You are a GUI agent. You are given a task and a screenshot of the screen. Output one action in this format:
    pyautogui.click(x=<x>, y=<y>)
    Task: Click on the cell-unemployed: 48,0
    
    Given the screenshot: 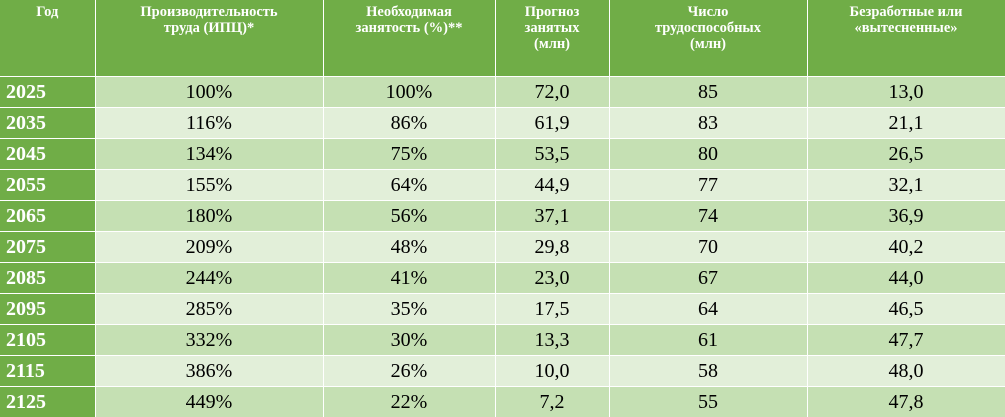 What is the action you would take?
    pyautogui.click(x=906, y=371)
    